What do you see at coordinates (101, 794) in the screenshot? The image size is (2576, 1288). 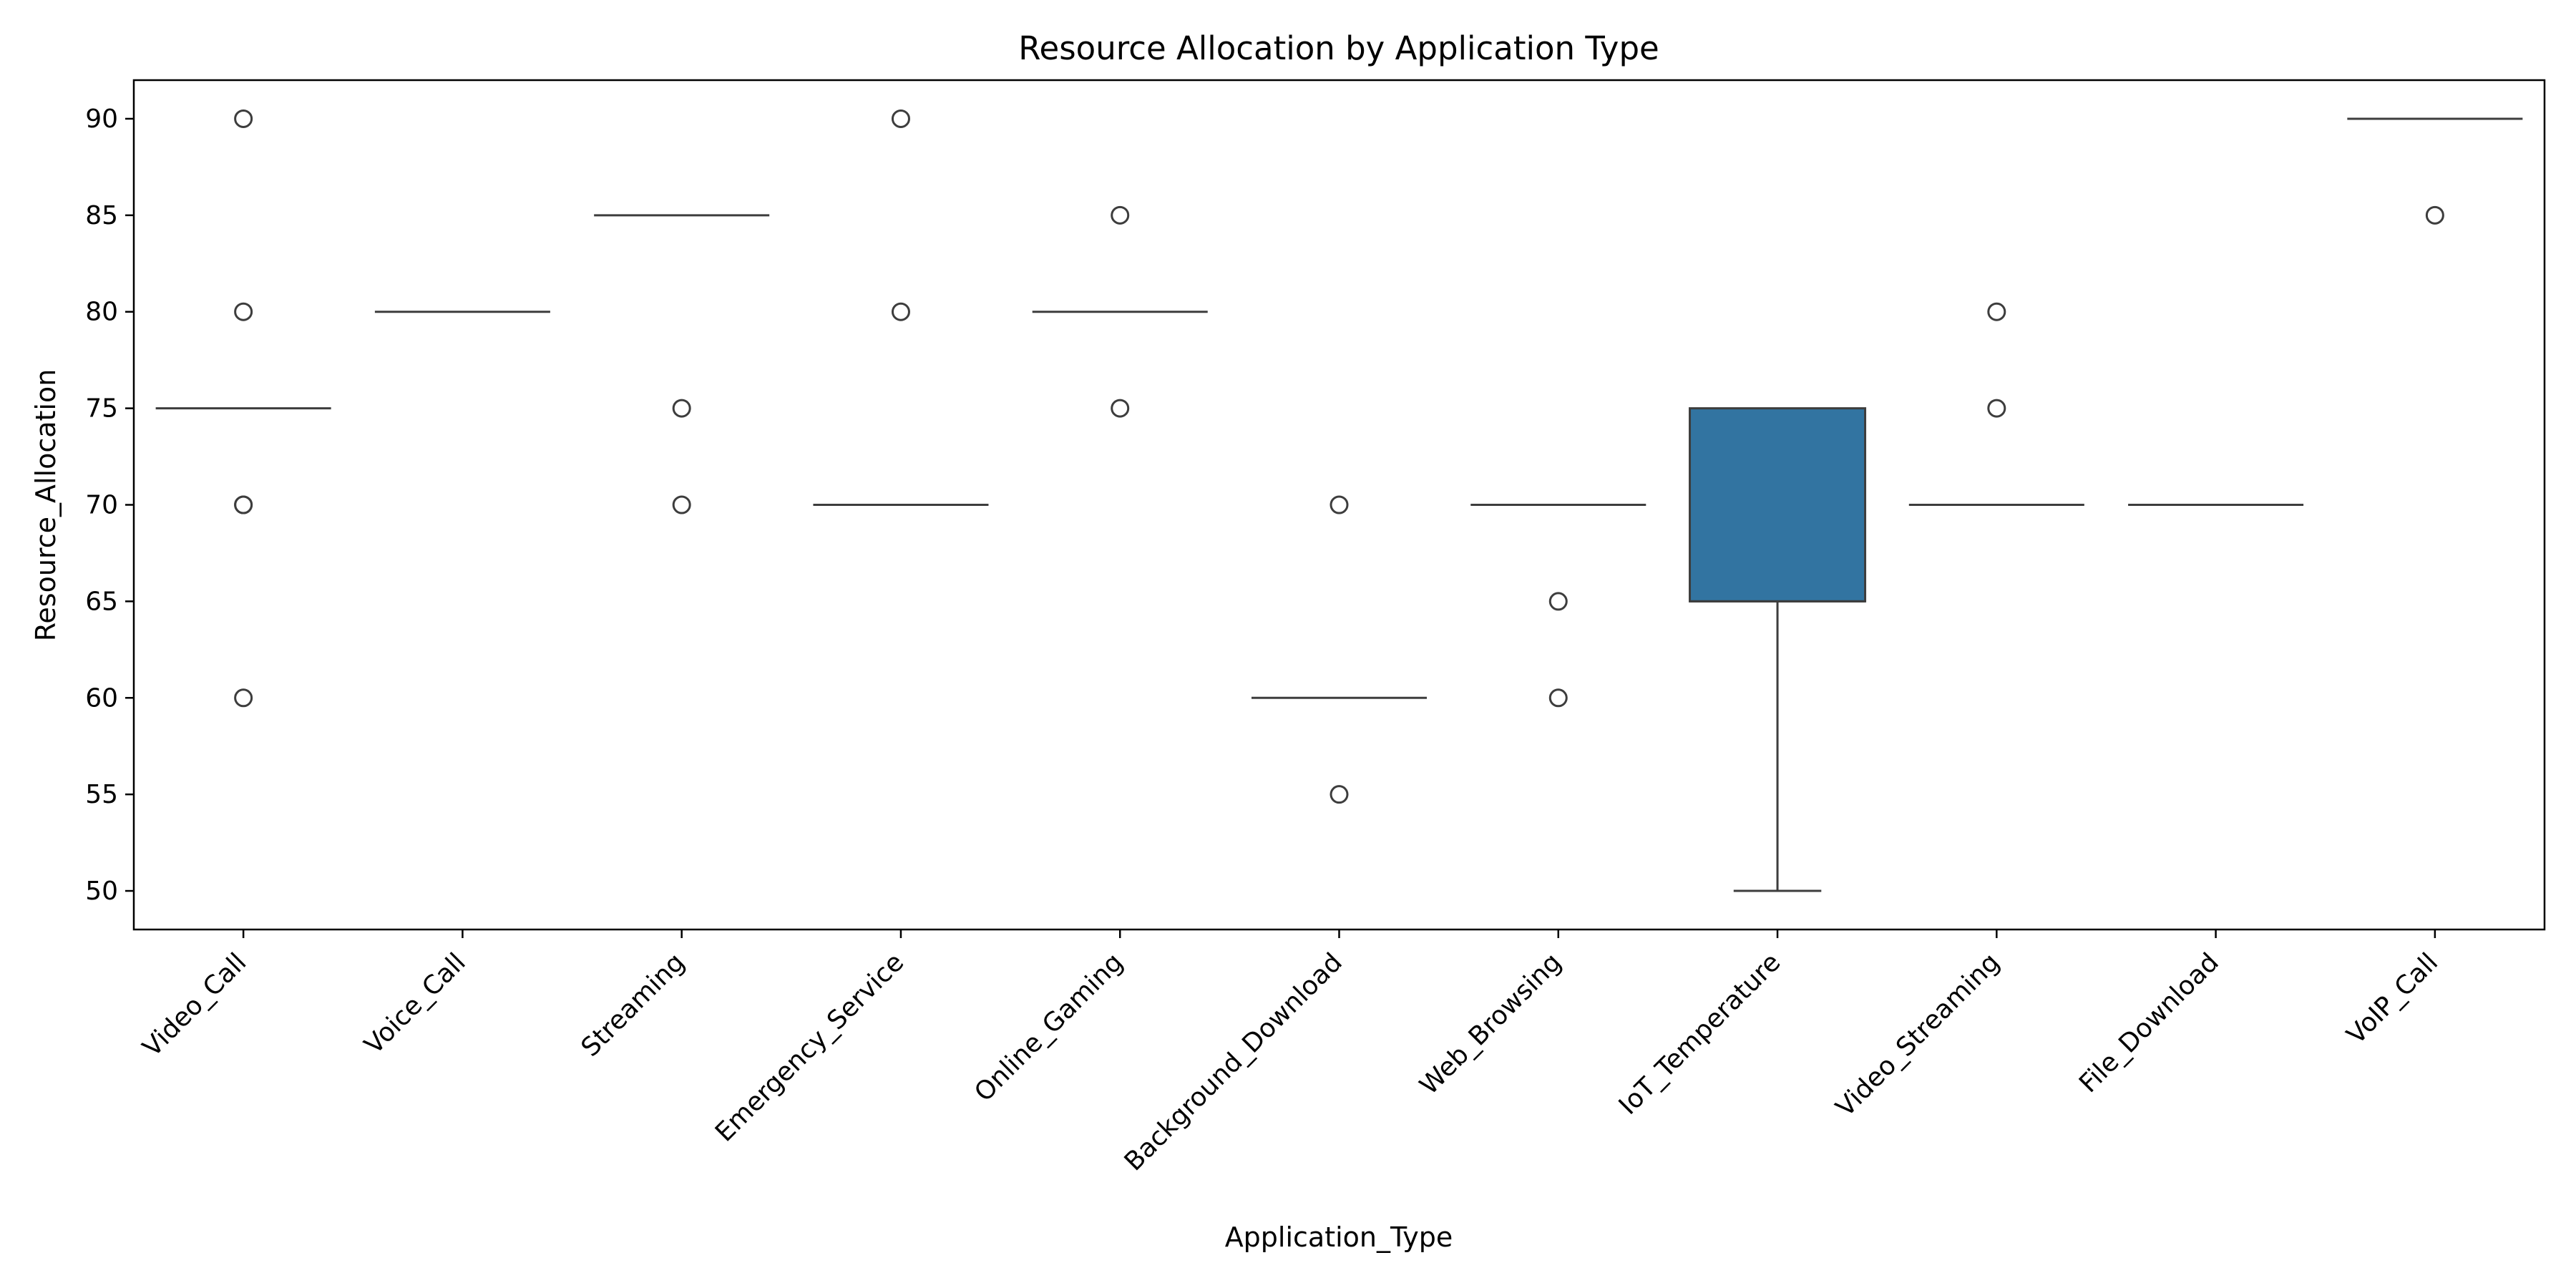 I see `y-tick-label: 55` at bounding box center [101, 794].